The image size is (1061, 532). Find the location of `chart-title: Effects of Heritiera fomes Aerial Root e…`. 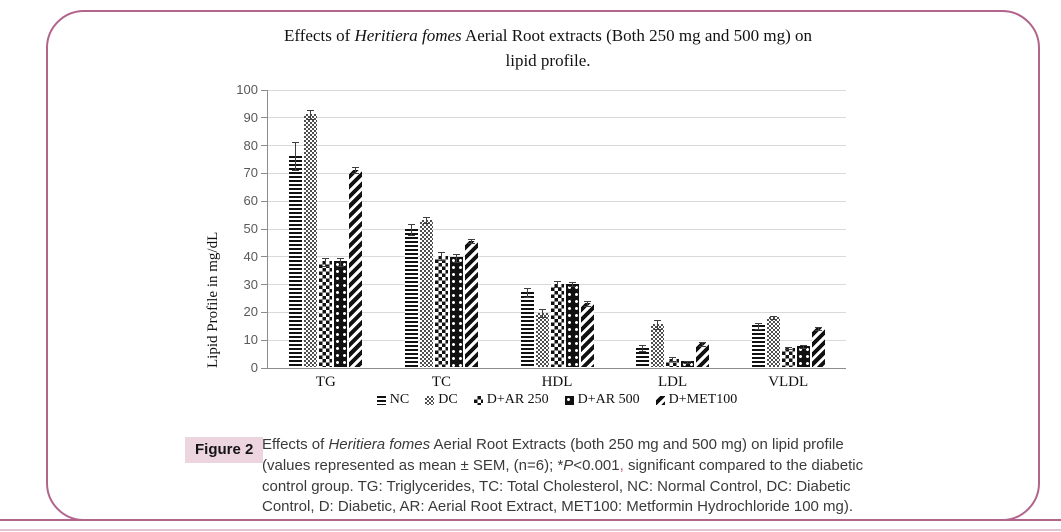

chart-title: Effects of Heritiera fomes Aerial Root e… is located at coordinates (548, 48).